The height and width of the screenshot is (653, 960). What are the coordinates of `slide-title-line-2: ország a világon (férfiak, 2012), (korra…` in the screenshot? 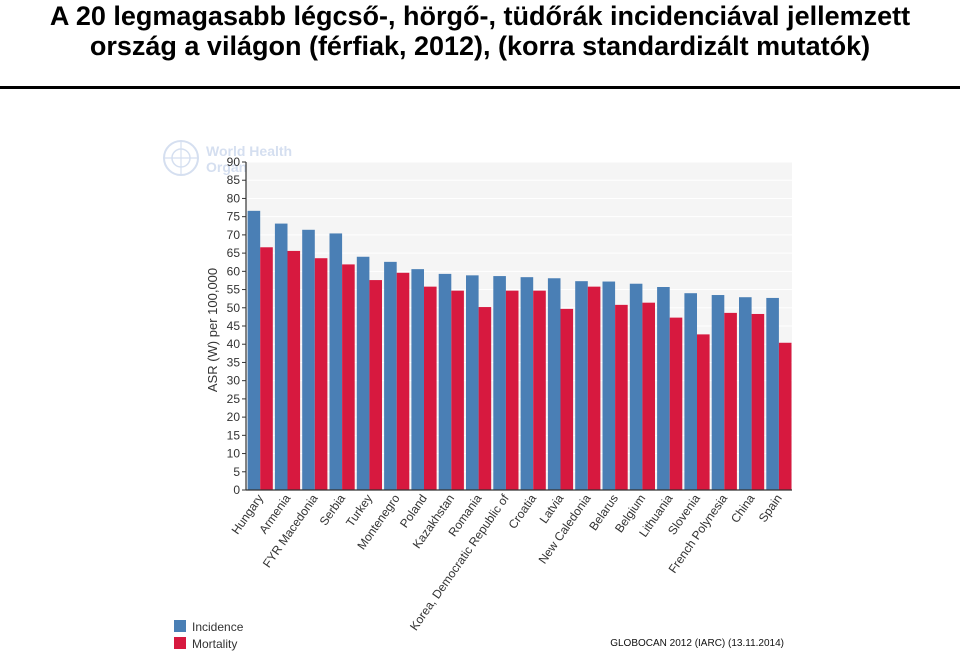 It's located at (480, 46).